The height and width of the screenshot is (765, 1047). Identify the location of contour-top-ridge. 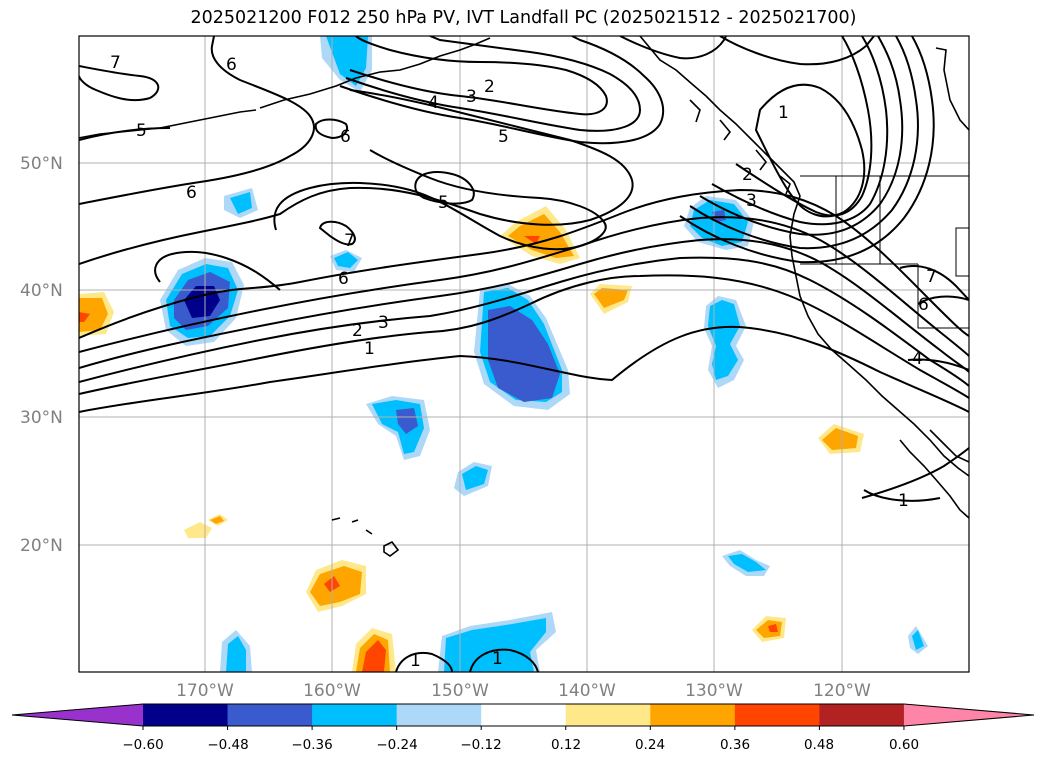
(797, 51).